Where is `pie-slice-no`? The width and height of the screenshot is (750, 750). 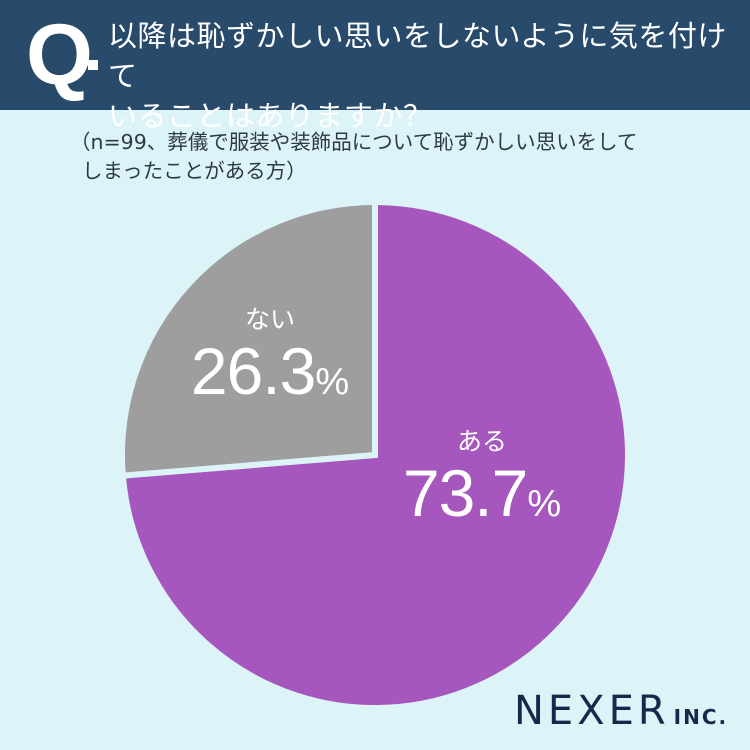 pie-slice-no is located at coordinates (248, 338).